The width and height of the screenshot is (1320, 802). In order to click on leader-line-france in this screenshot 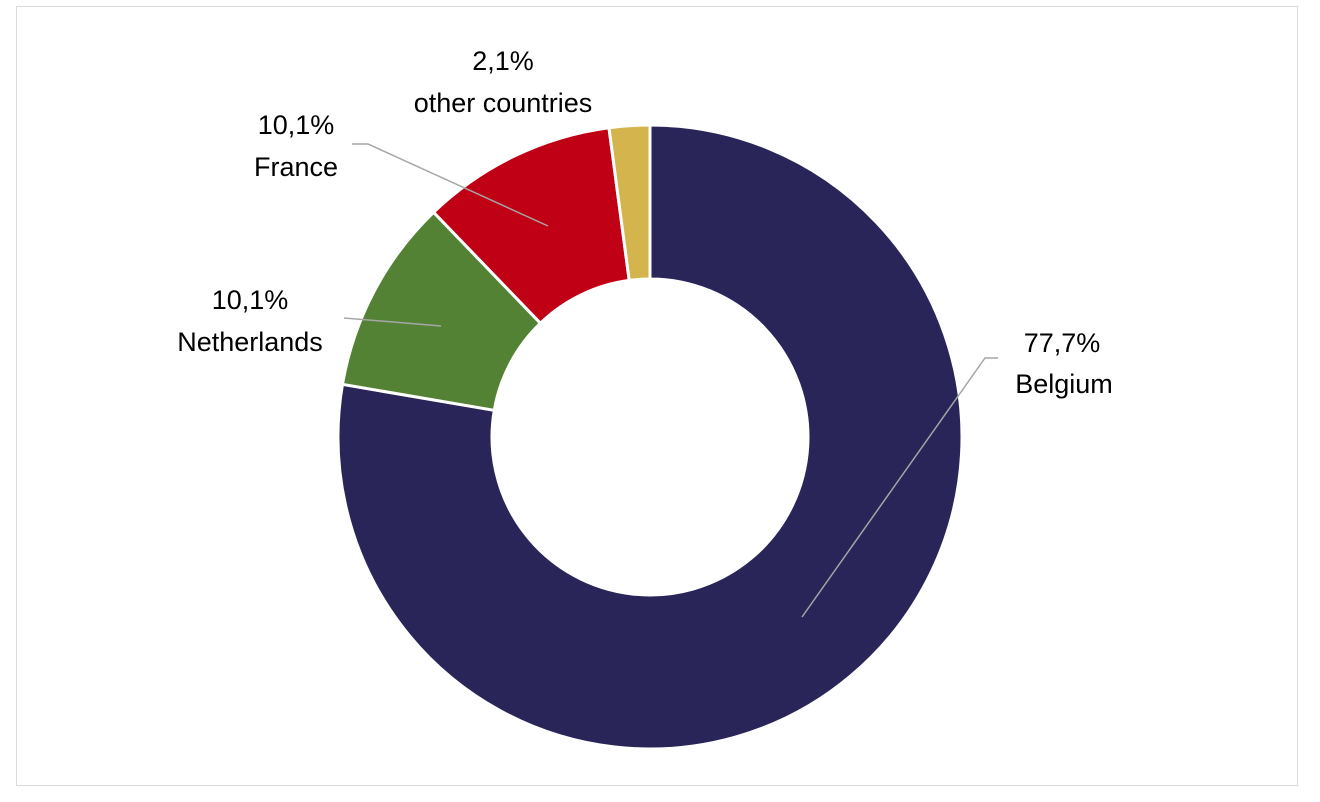, I will do `click(450, 185)`.